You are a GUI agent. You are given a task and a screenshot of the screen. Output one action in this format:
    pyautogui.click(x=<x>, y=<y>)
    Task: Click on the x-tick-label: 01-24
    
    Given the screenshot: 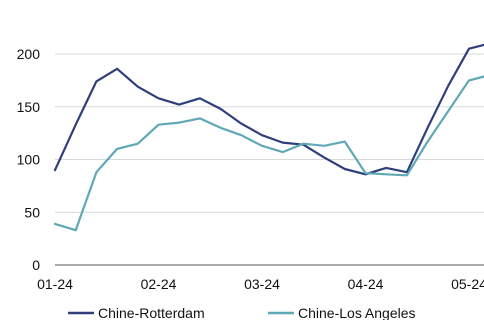 What is the action you would take?
    pyautogui.click(x=55, y=284)
    